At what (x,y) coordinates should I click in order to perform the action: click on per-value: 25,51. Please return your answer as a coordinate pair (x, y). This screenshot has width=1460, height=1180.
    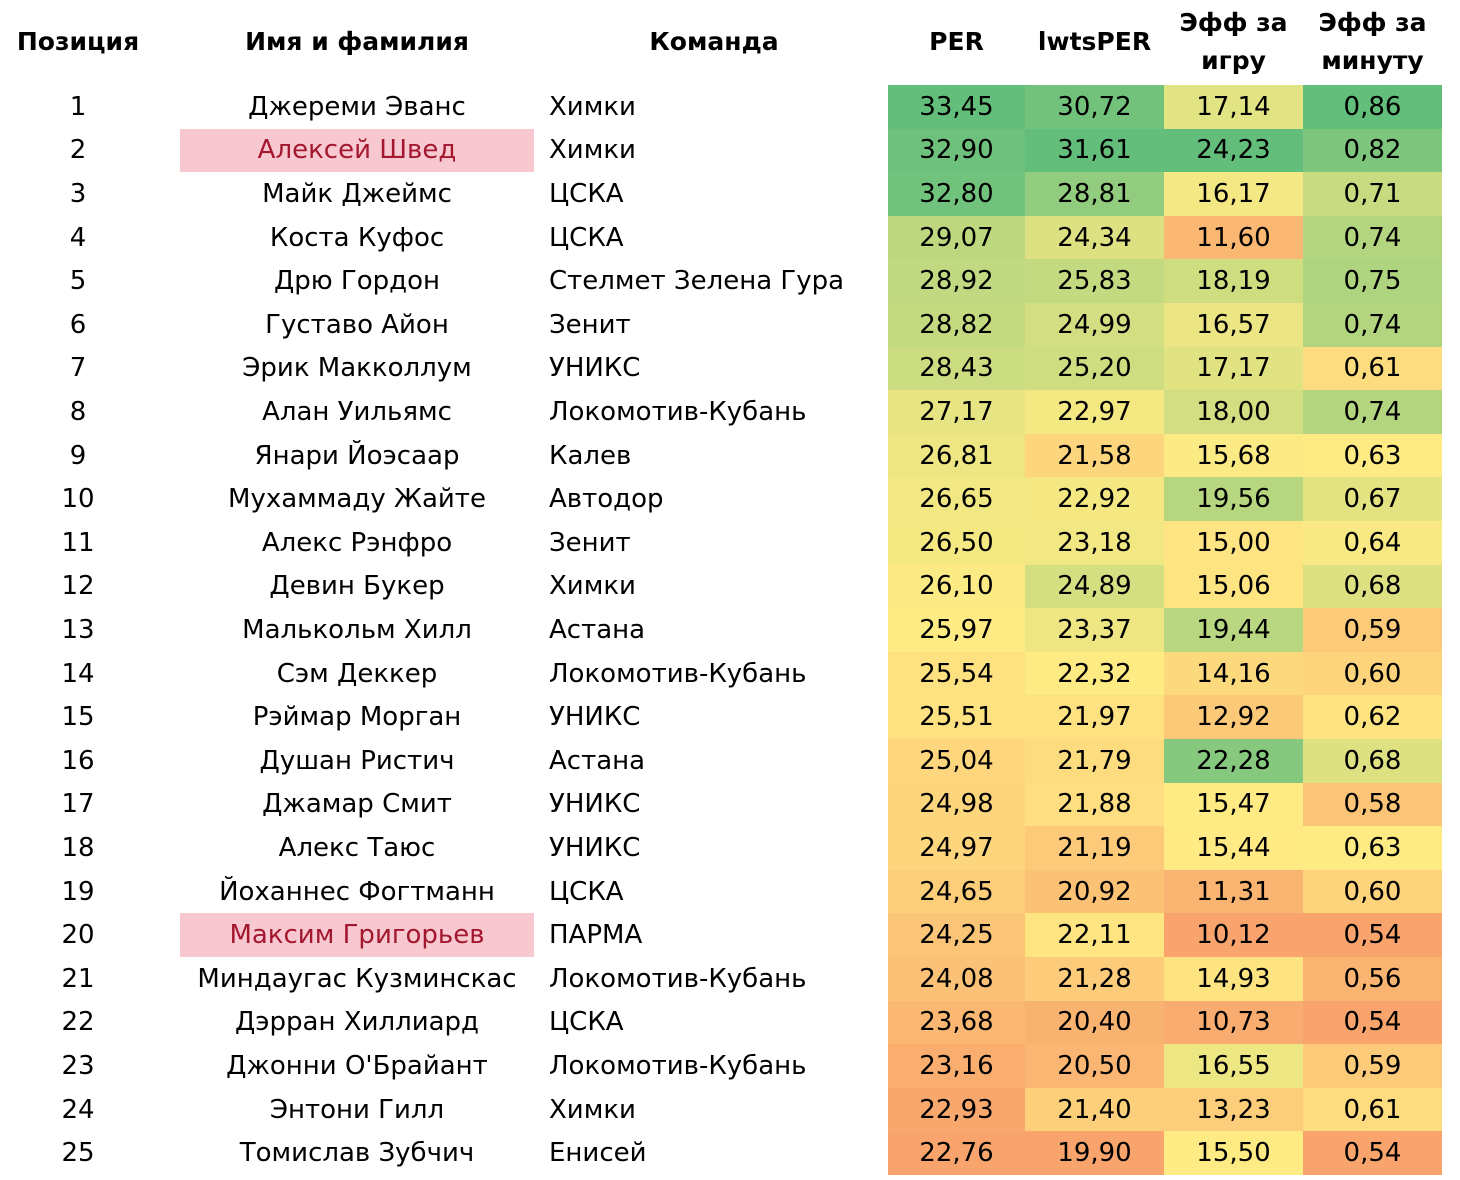
    Looking at the image, I should click on (956, 717).